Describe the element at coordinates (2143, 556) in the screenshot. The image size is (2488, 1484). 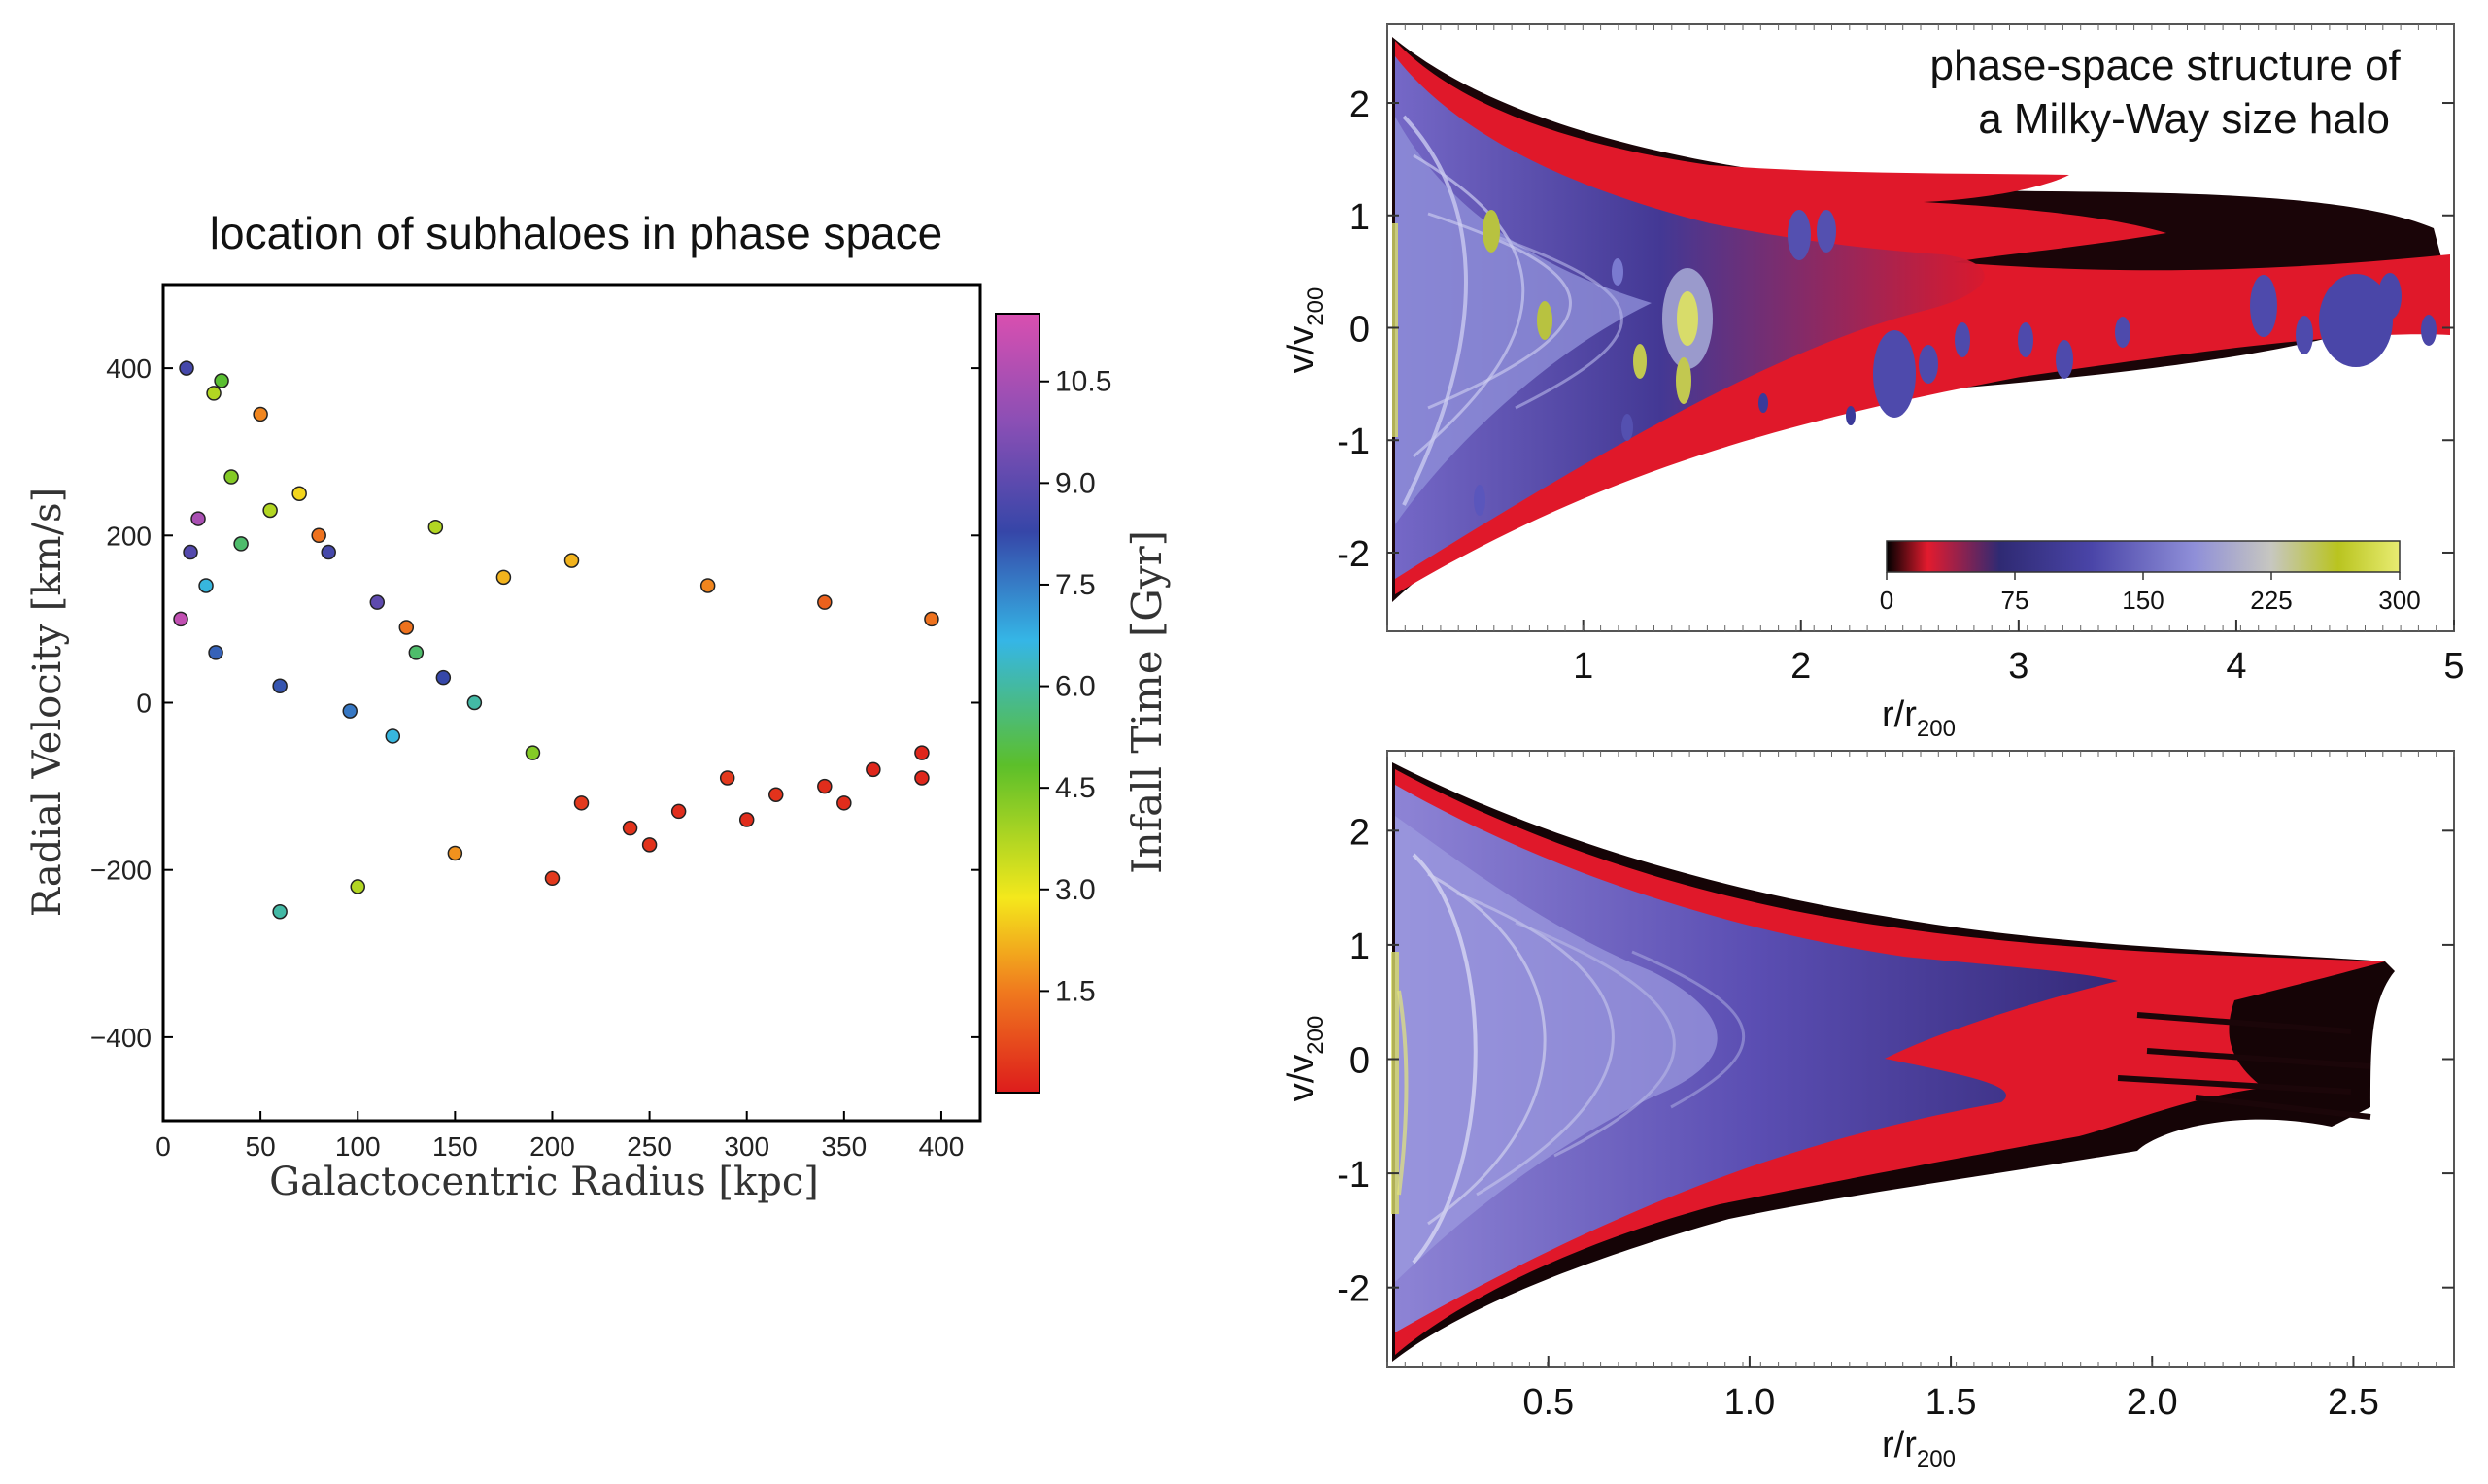
I see `density-colorbar` at that location.